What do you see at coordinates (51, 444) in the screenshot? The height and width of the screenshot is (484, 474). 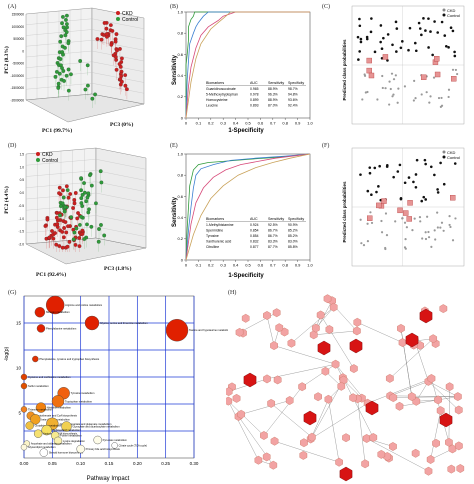 I see `pathway-label: Ascorbate and aldarate metabolism` at bounding box center [51, 444].